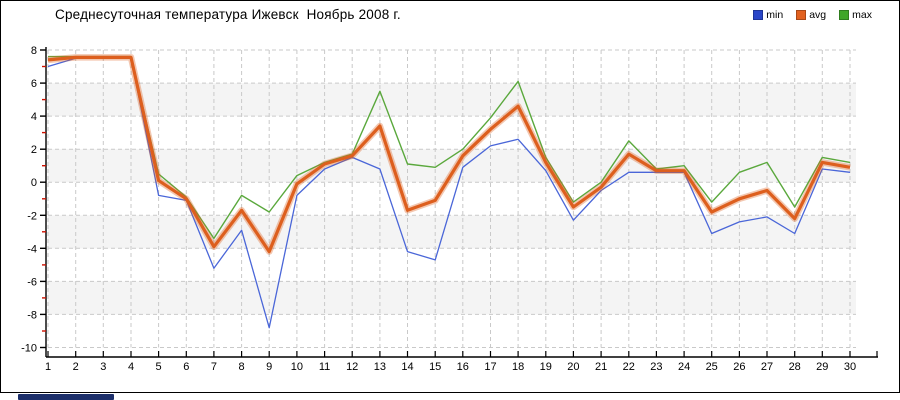  What do you see at coordinates (32, 249) in the screenshot?
I see `svg-text: -4` at bounding box center [32, 249].